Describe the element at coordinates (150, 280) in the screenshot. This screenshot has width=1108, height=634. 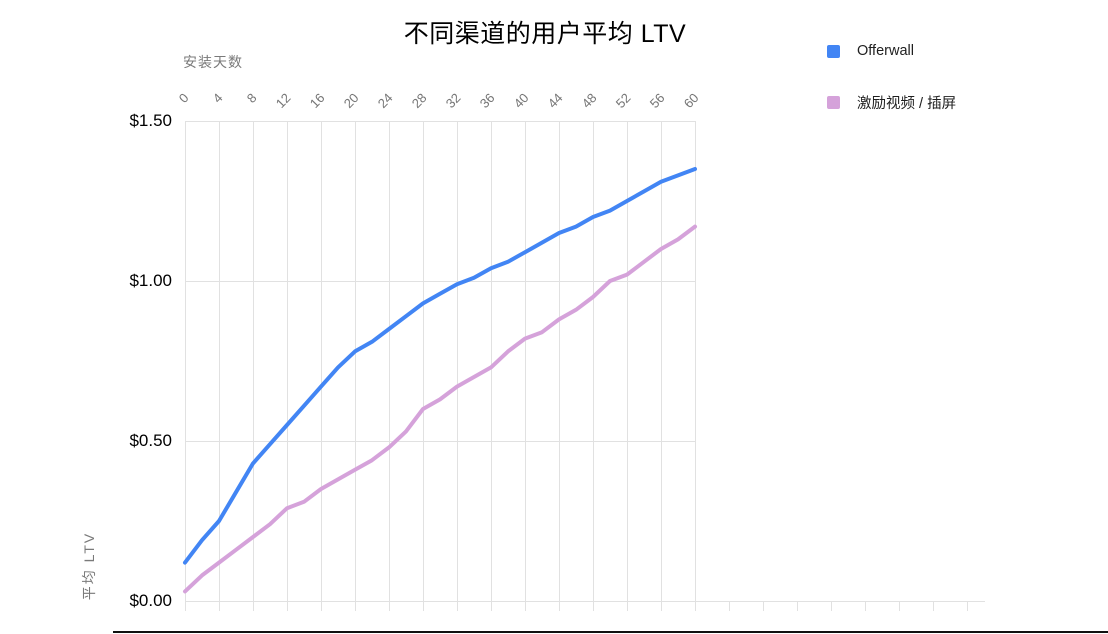
I see `y-tick-label: $1.00` at that location.